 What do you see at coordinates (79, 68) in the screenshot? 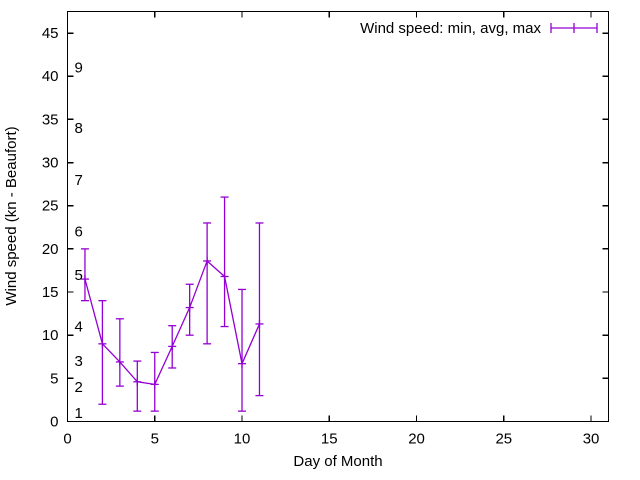
I see `beaufort-label-9: 9` at bounding box center [79, 68].